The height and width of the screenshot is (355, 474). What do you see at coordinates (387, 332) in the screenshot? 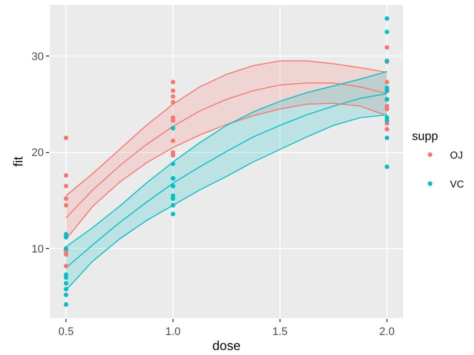
I see `x-tick-label: 2.0` at bounding box center [387, 332].